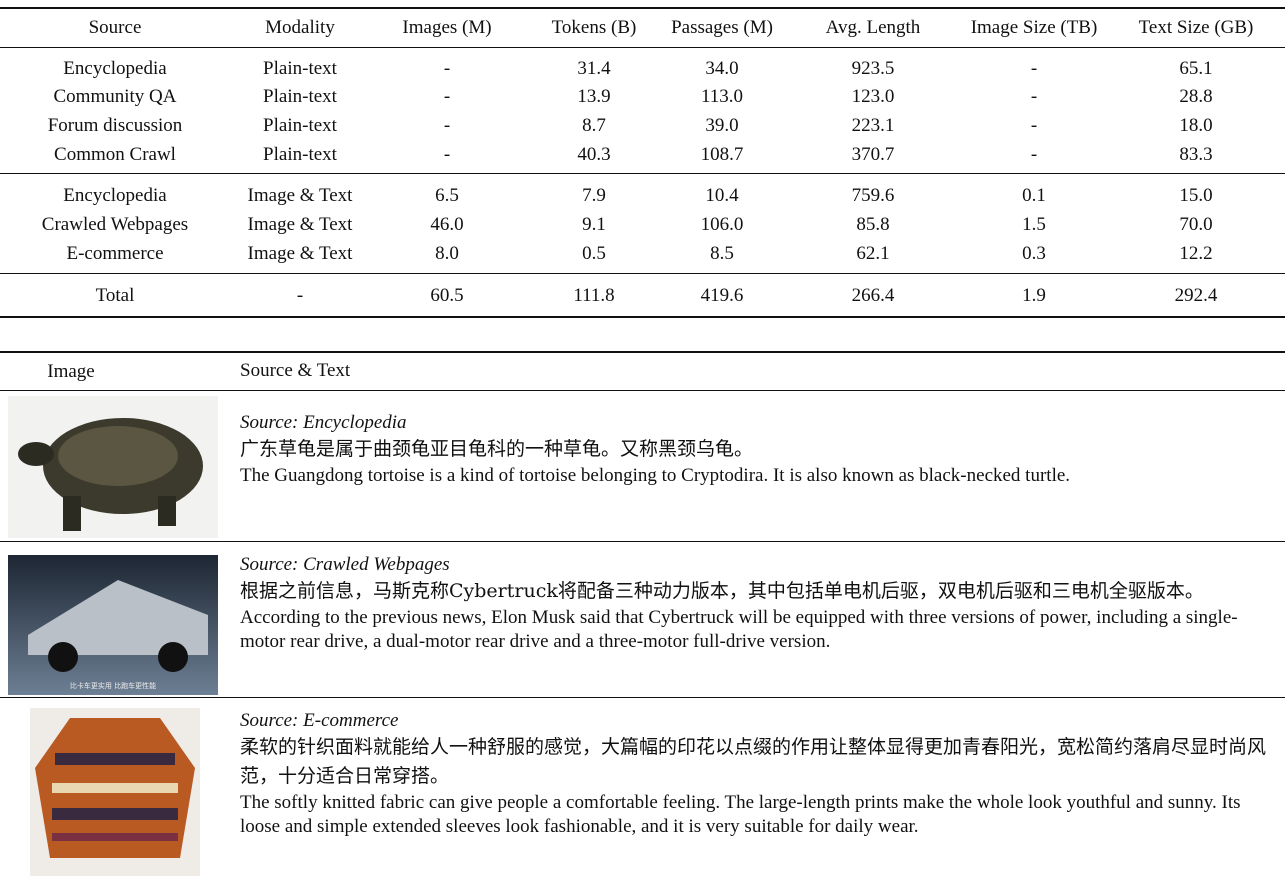 Image resolution: width=1285 pixels, height=882 pixels. What do you see at coordinates (722, 68) in the screenshot?
I see `table-cell: 34.0` at bounding box center [722, 68].